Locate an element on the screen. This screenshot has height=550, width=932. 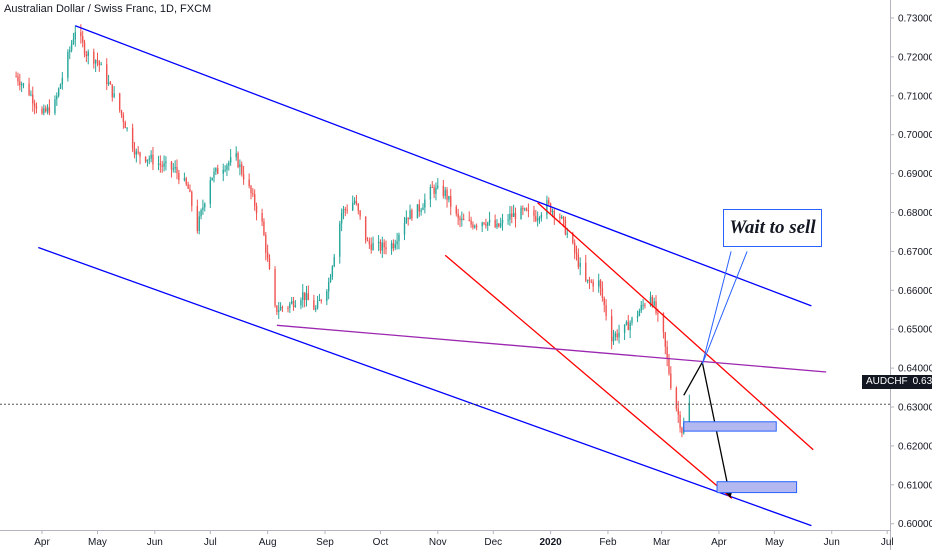
price-tick-label: 0.62000 is located at coordinates (915, 446).